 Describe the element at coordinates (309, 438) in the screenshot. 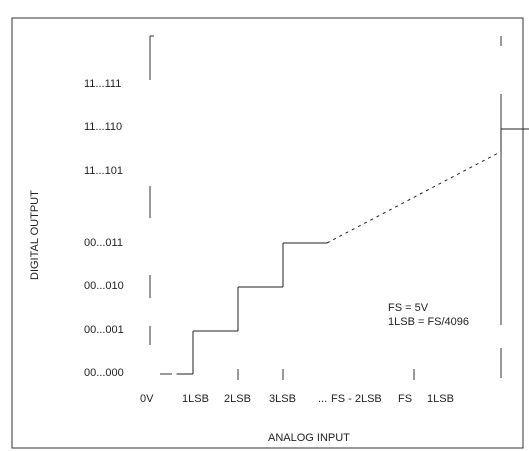

I see `x-axis-title: ANALOG INPUT` at that location.